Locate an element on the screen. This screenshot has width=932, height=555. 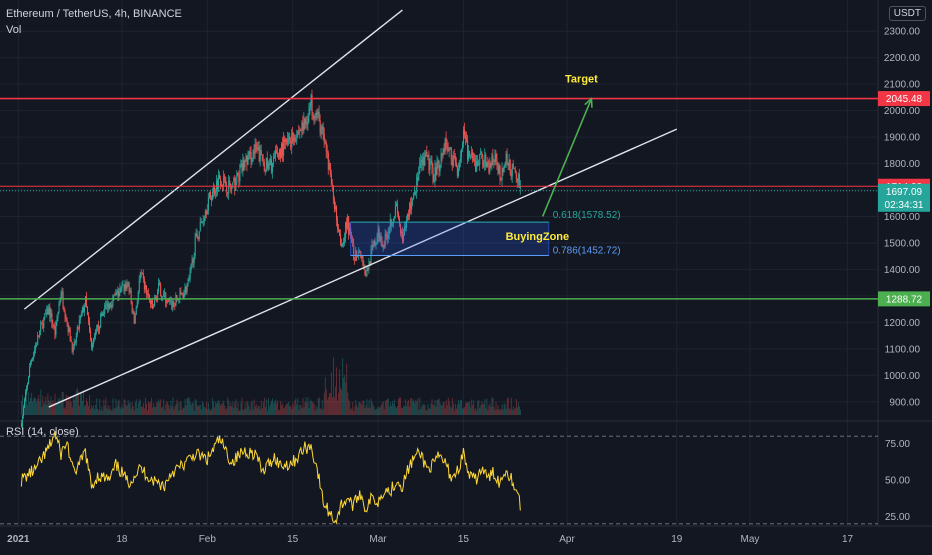
currency-button: USDT is located at coordinates (907, 13).